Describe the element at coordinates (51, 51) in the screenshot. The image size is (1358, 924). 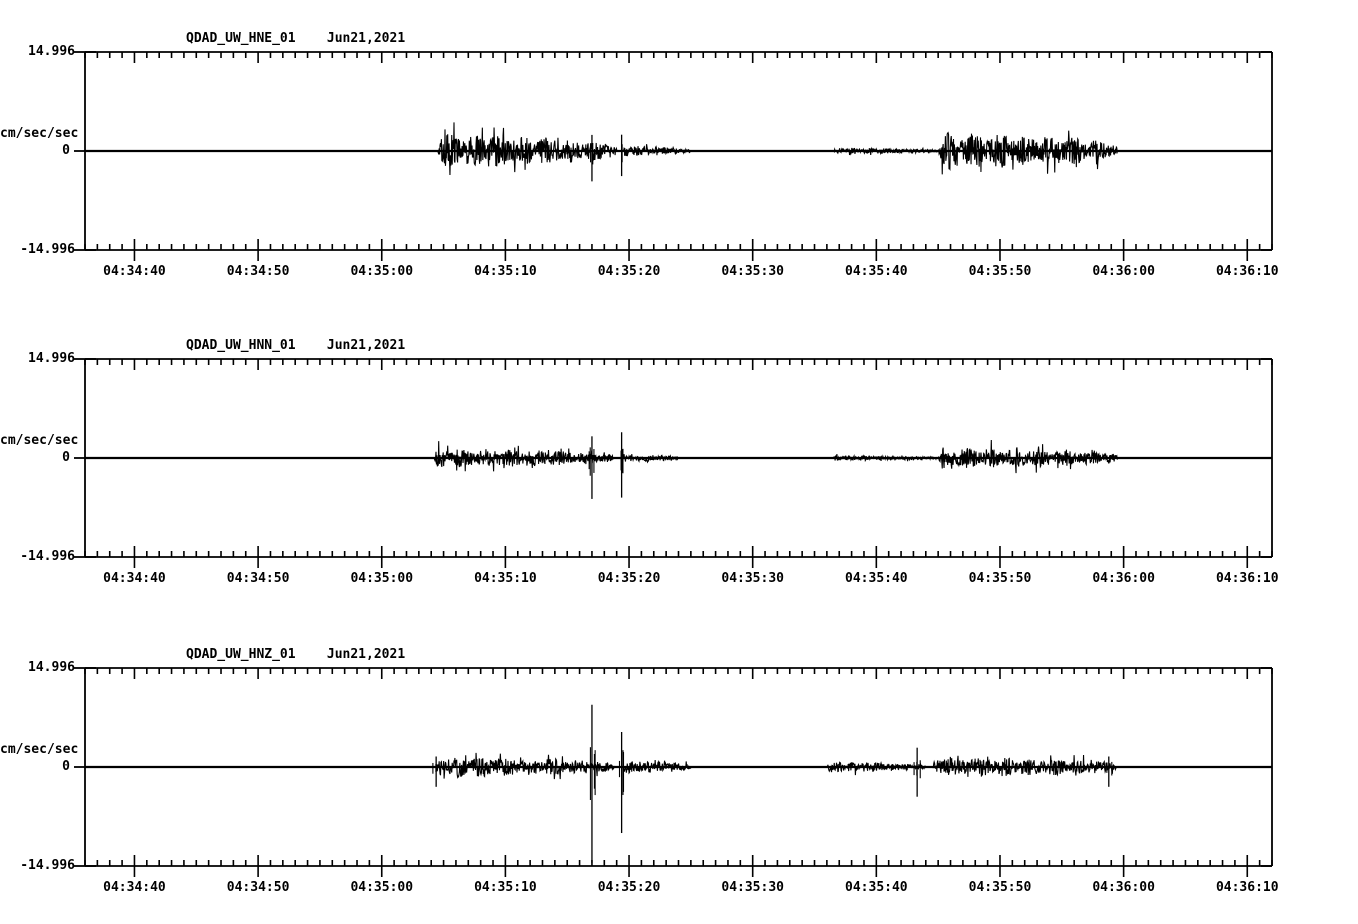
I see `y-axis-max-label-hne: 14.996` at that location.